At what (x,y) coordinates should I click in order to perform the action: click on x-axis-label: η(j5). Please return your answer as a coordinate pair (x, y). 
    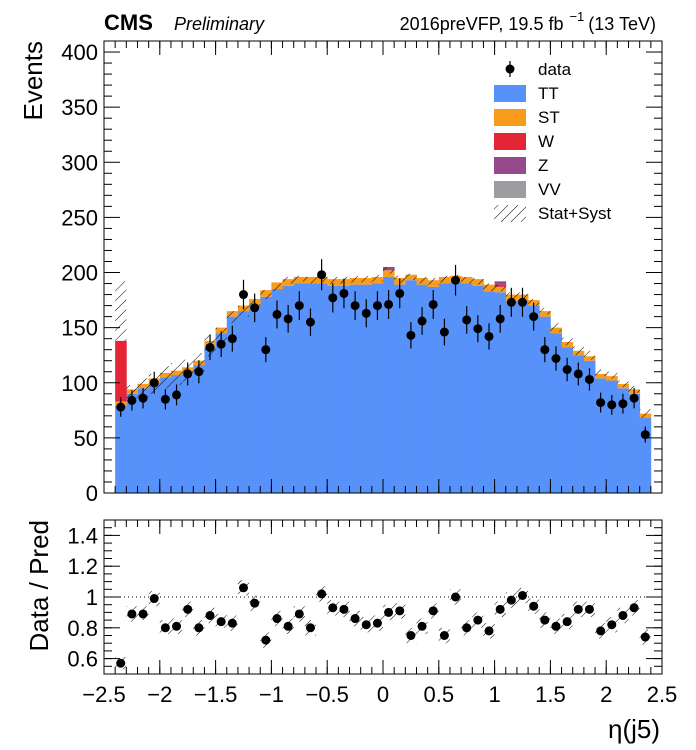
    Looking at the image, I should click on (634, 729).